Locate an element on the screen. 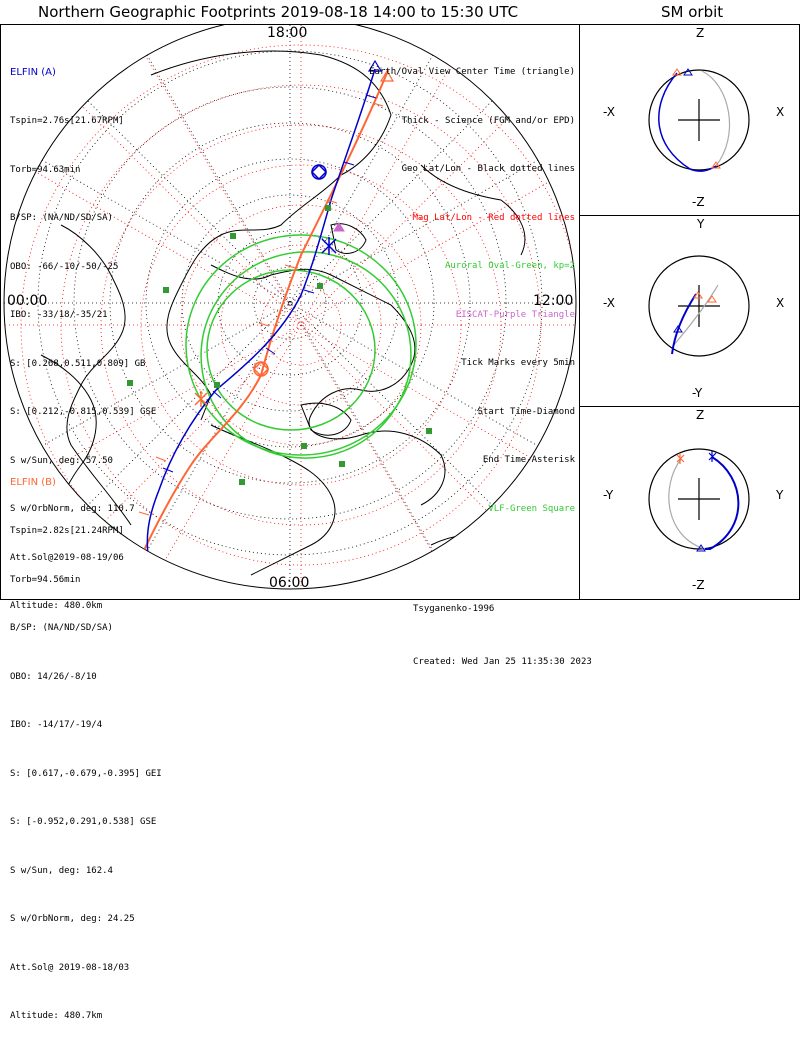 The image size is (800, 1060). sm-axis-bottom: -Y is located at coordinates (697, 393).